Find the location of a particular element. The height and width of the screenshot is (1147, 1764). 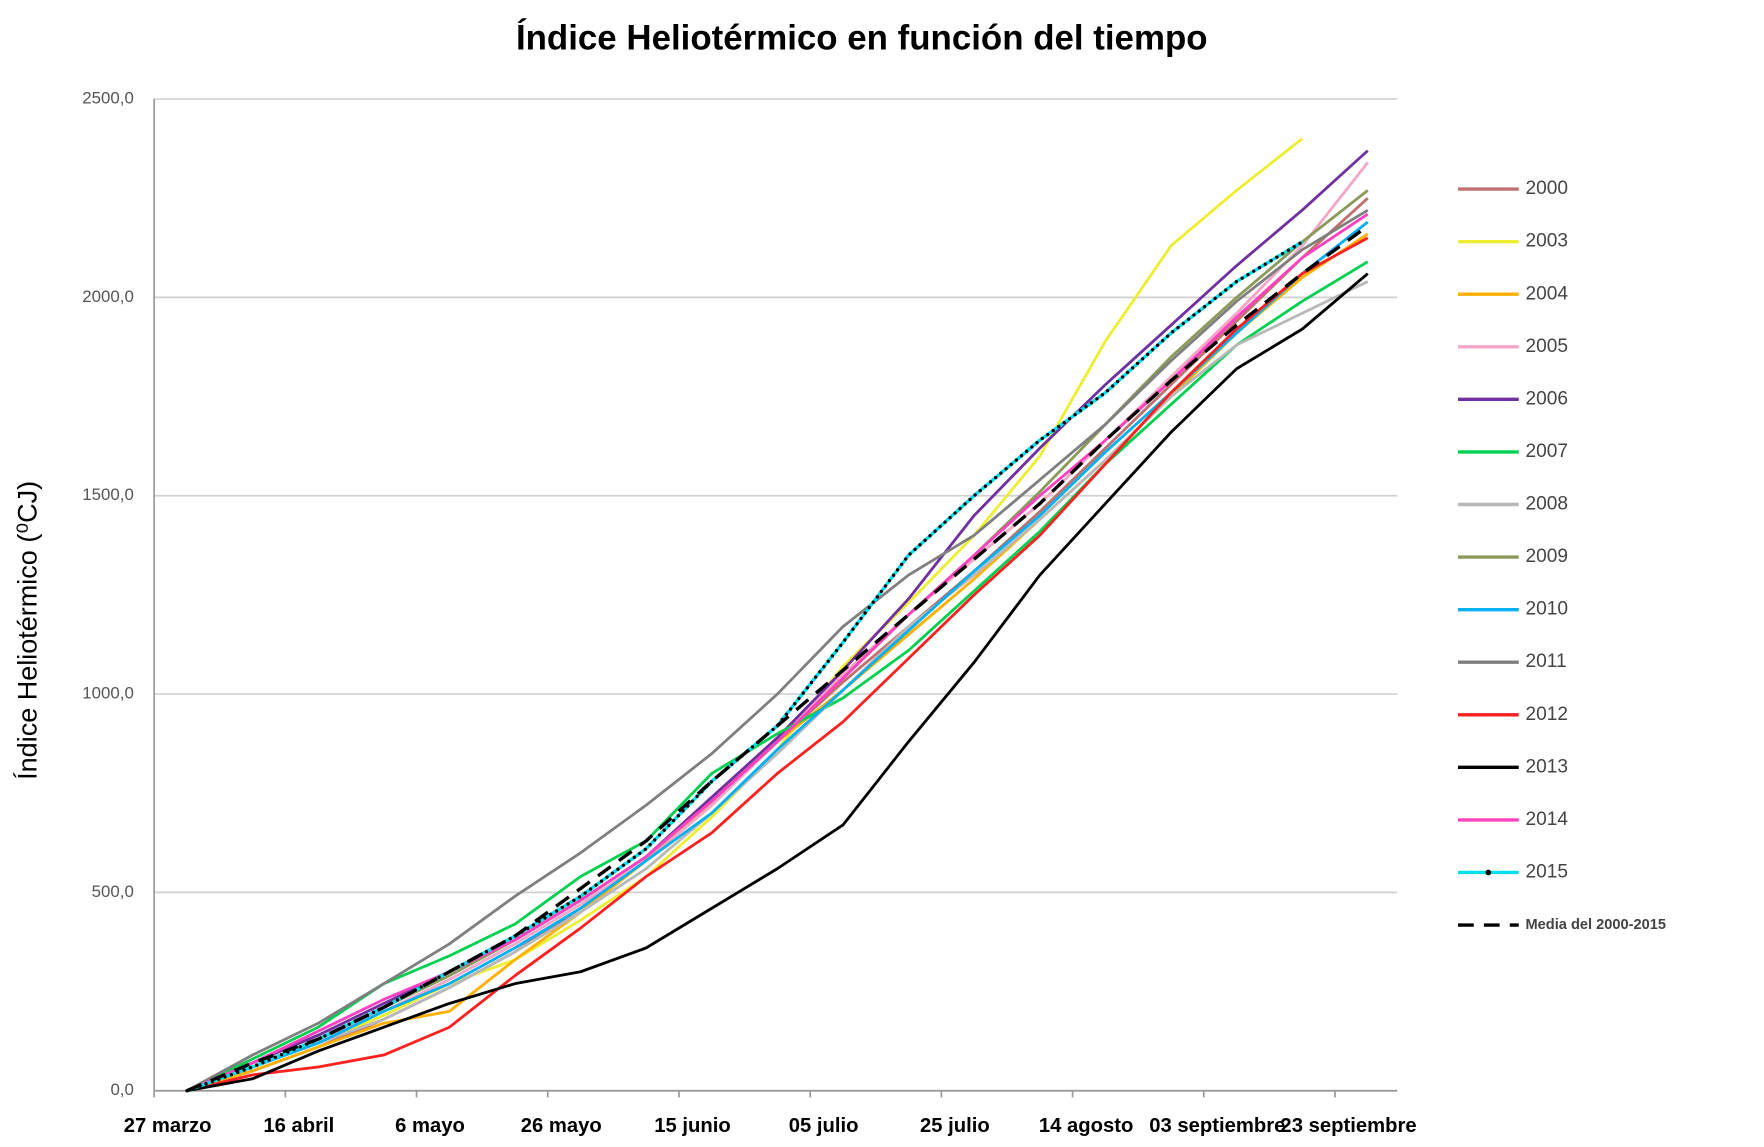

legend-label: 2012 is located at coordinates (1547, 714).